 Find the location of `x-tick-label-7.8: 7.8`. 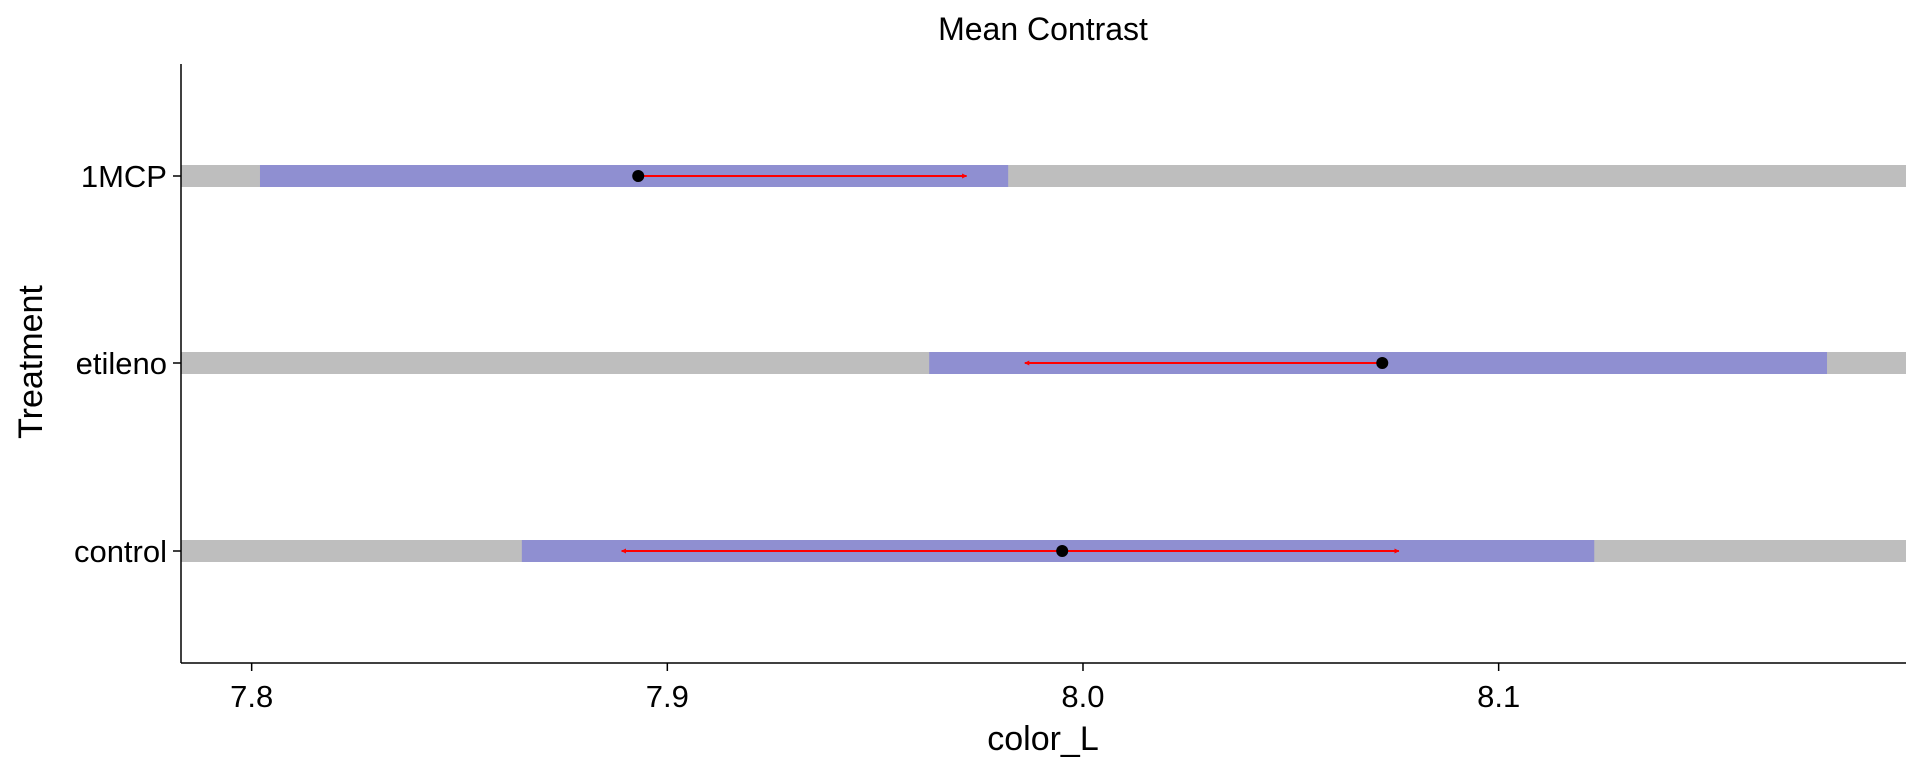

x-tick-label-7.8: 7.8 is located at coordinates (251, 696).